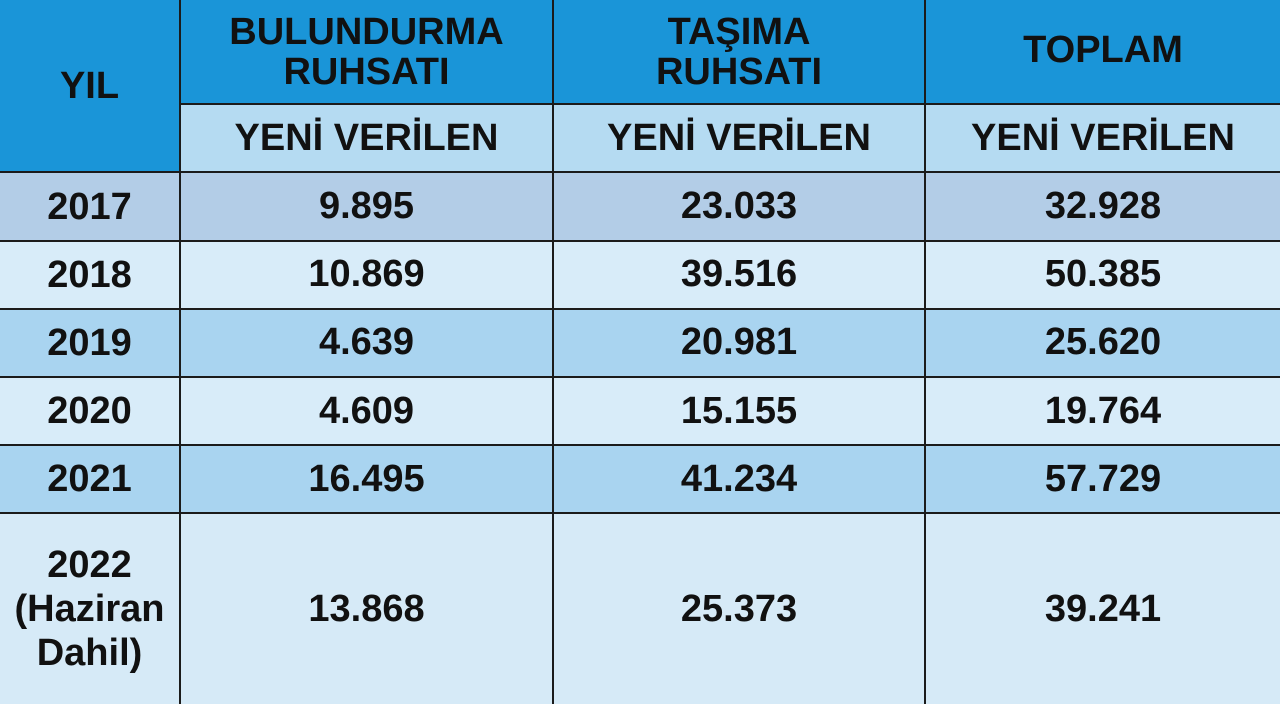 The image size is (1280, 704). I want to click on value-cell: 10.869, so click(366, 274).